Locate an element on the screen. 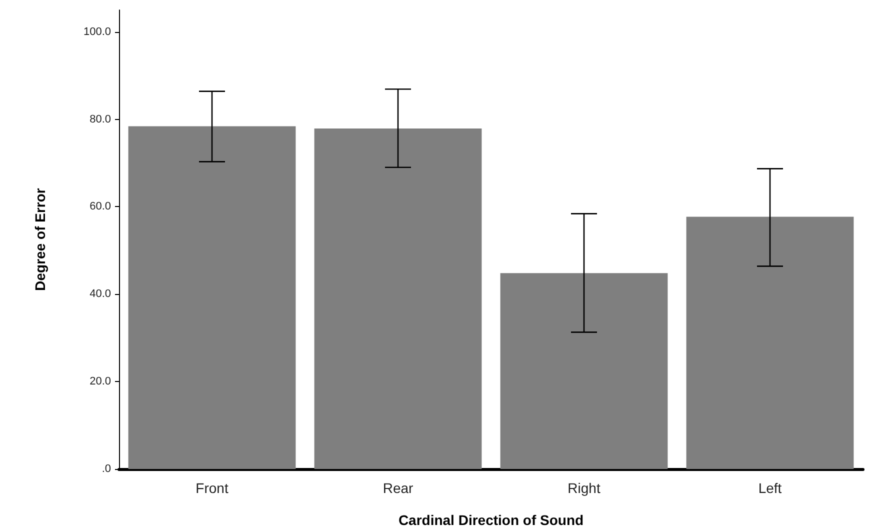 This screenshot has width=895, height=532. x-tick-label: Left is located at coordinates (770, 488).